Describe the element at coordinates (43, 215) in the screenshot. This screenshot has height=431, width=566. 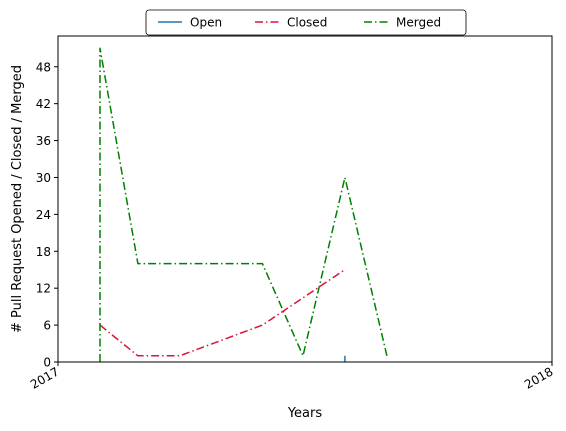
I see `y-tick-label: 24` at that location.